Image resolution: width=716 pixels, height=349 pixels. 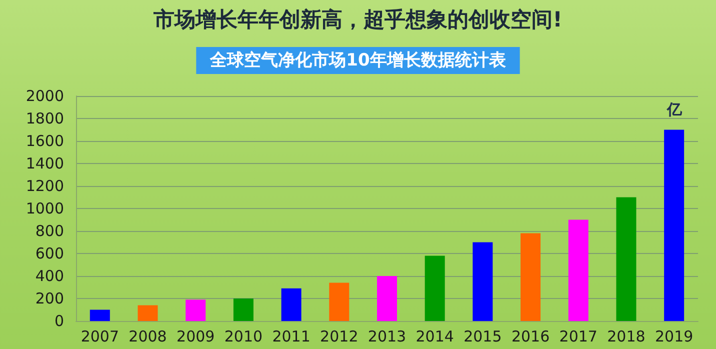 What do you see at coordinates (357, 20) in the screenshot?
I see `chart-title: 市场增长年年创新高，超乎想象的创收空间!` at bounding box center [357, 20].